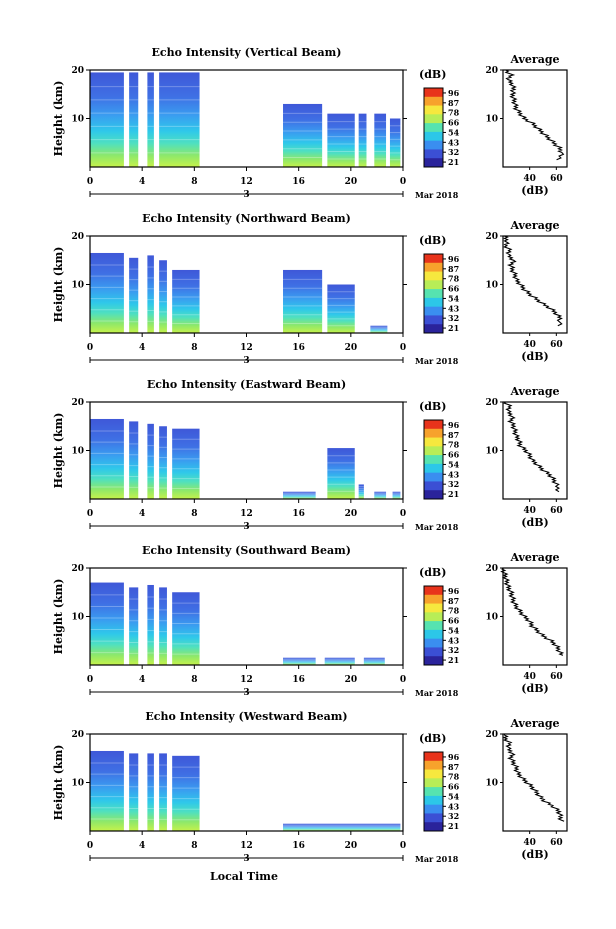 The width and height of the screenshot is (616, 929). What do you see at coordinates (534, 356) in the screenshot?
I see `average-x-label: (dB)` at bounding box center [534, 356].